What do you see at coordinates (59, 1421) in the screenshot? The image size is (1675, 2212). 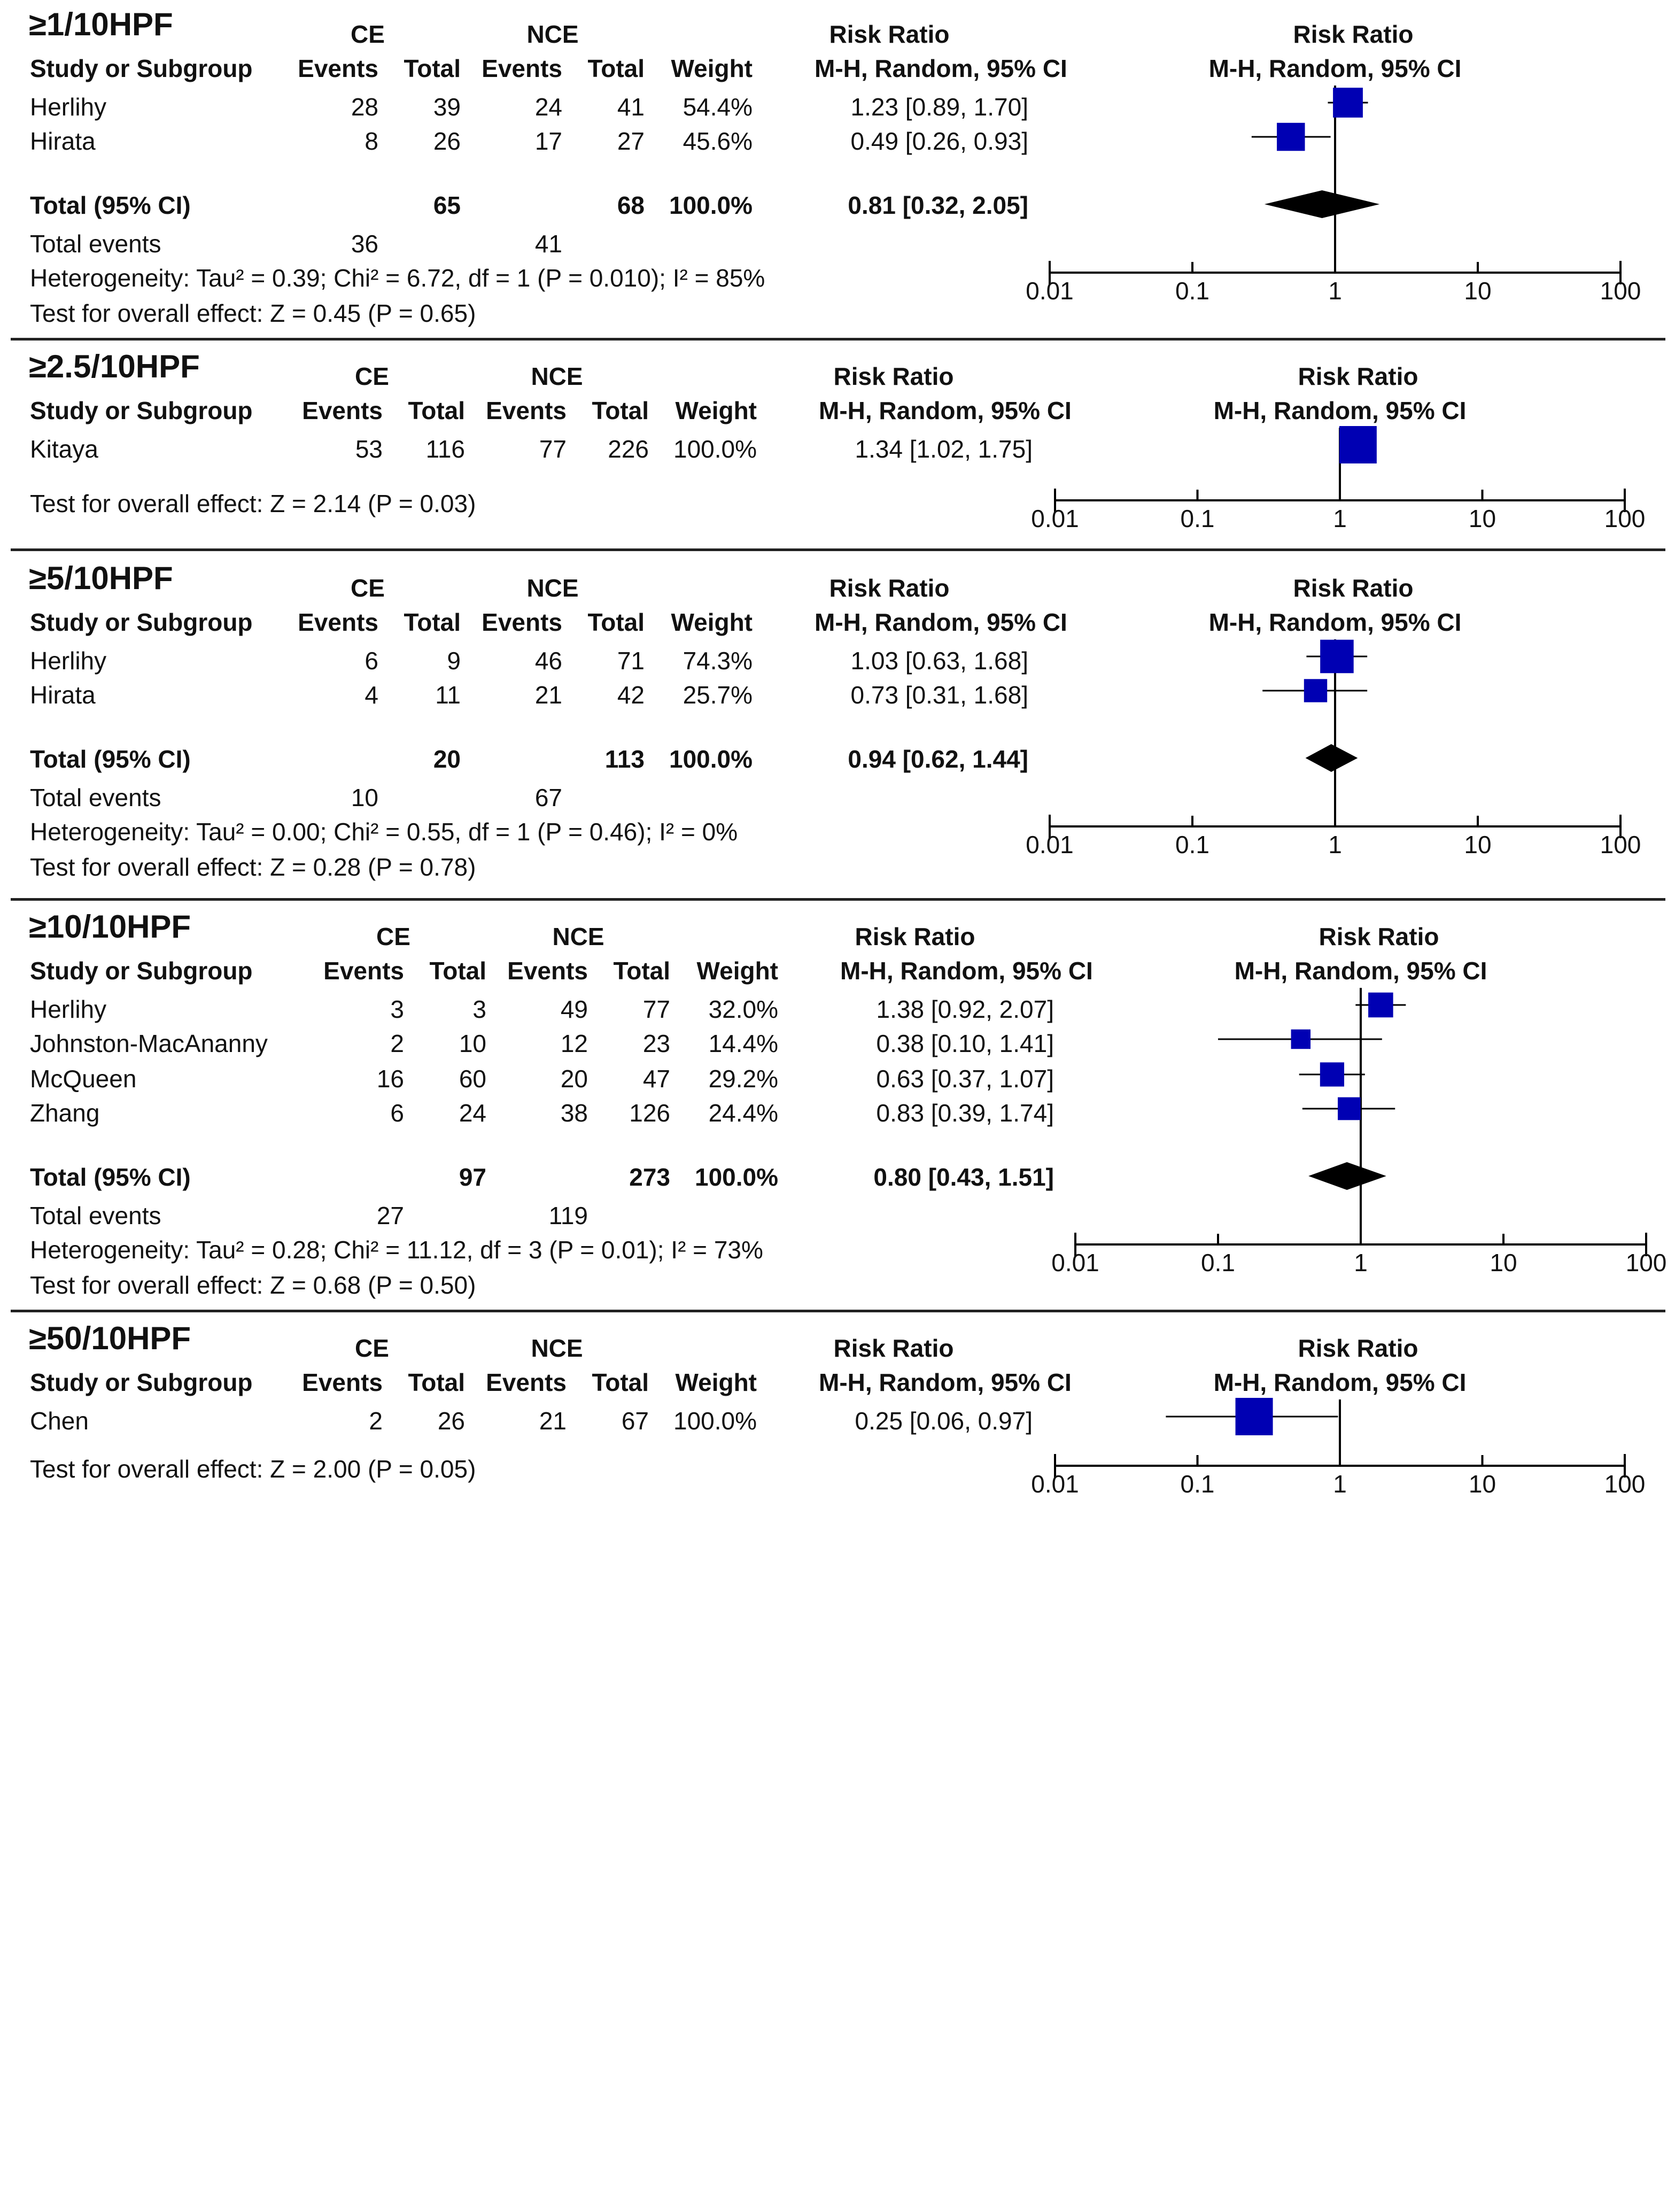 I see `study-name: Chen` at bounding box center [59, 1421].